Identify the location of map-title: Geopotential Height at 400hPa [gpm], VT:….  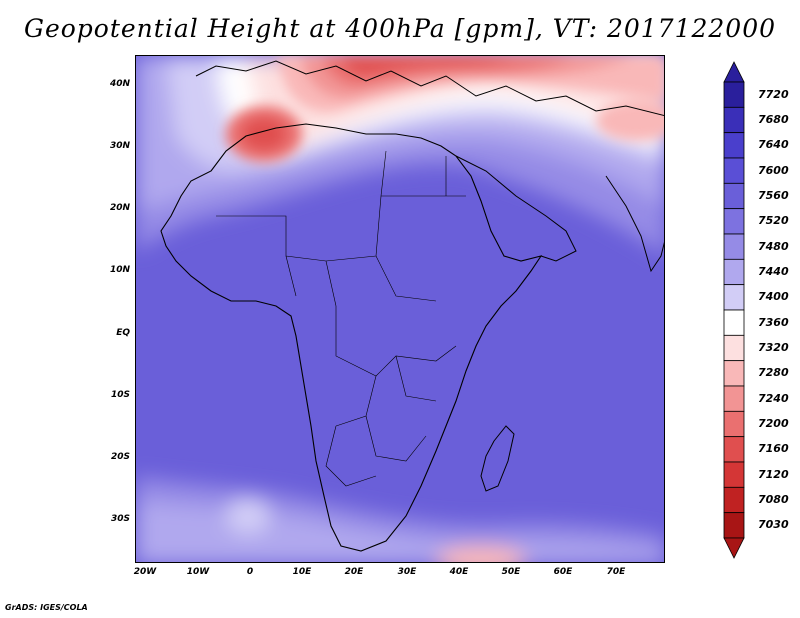
(400, 28).